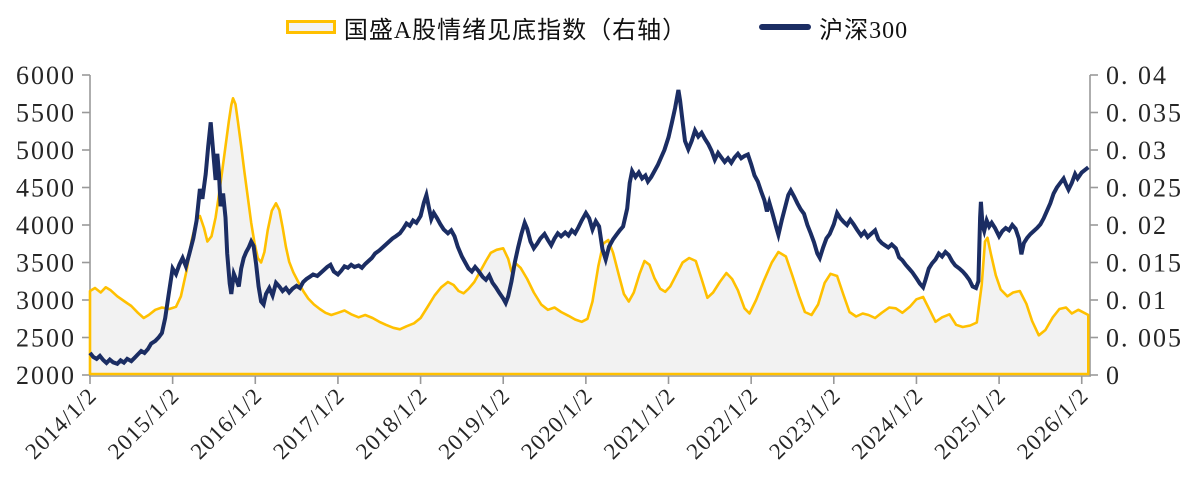  Describe the element at coordinates (1113, 375) in the screenshot. I see `right-axis-tick-label: 0` at that location.